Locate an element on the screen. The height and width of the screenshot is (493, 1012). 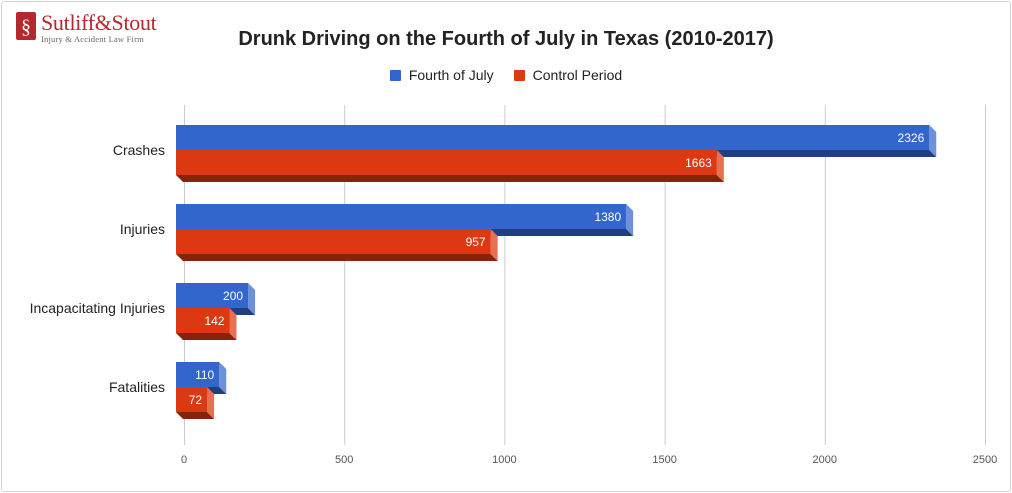
x-tick-label-4: 2000 is located at coordinates (825, 460).